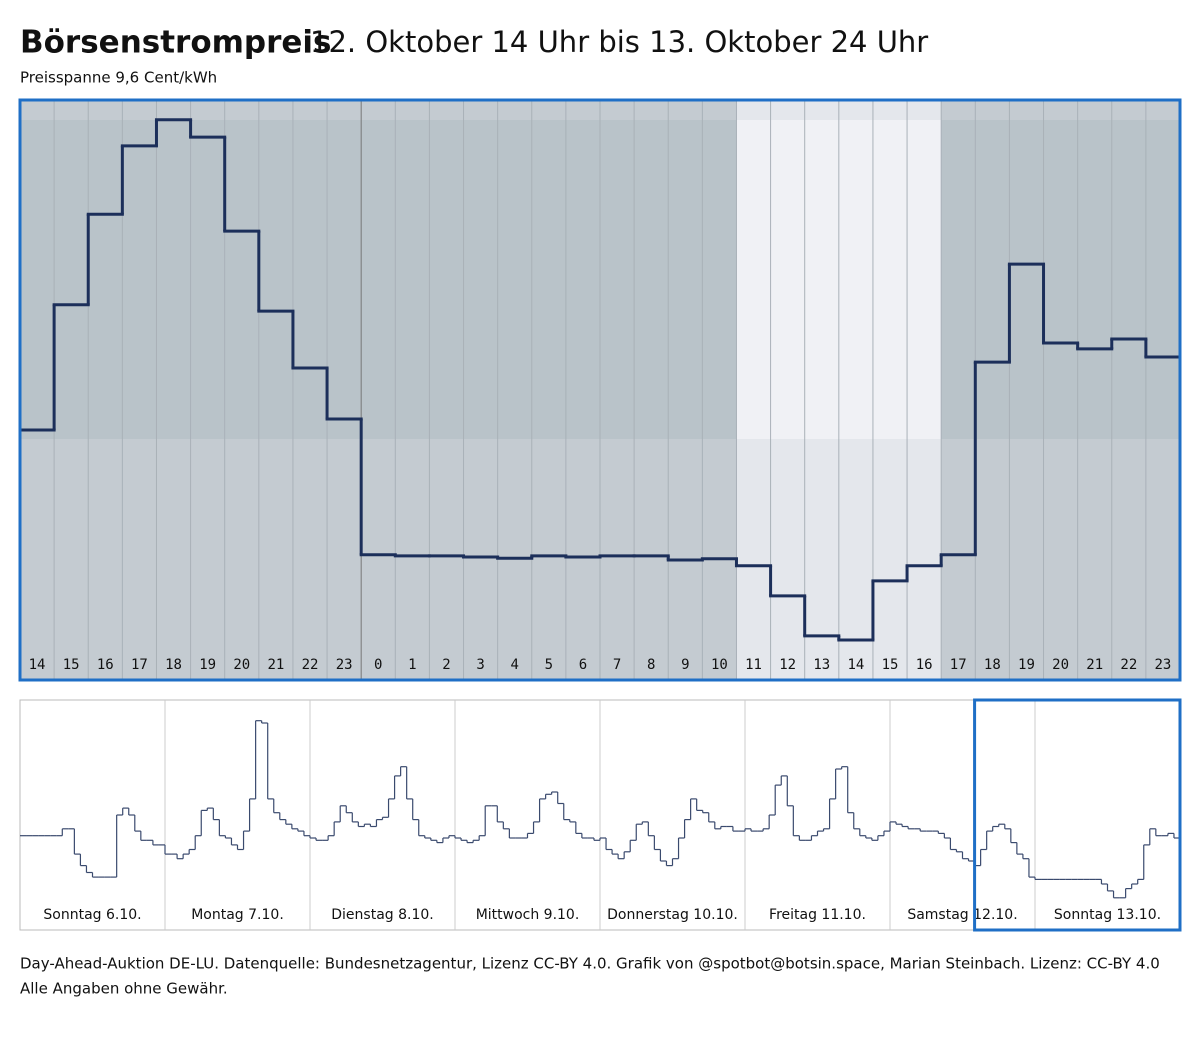 The image size is (1200, 1050). What do you see at coordinates (528, 915) in the screenshot?
I see `day-label: Mittwoch 9.10.` at bounding box center [528, 915].